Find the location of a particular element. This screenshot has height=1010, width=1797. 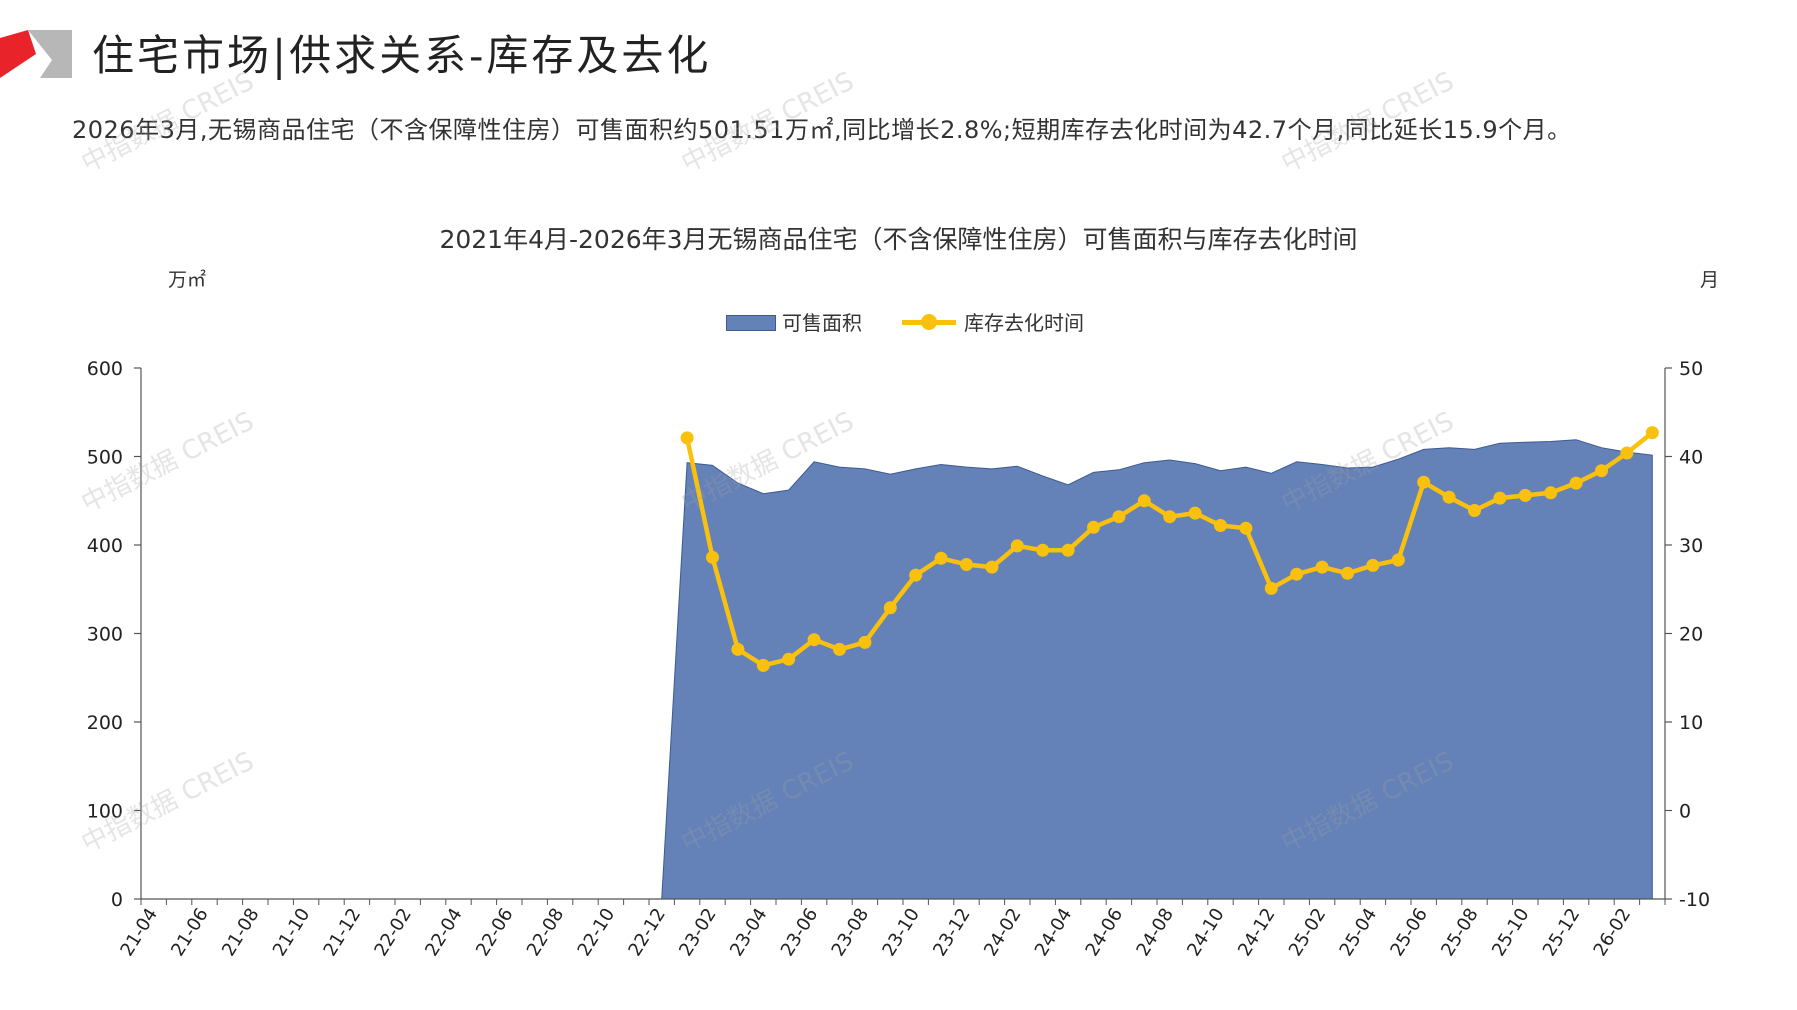

legend-area-swatch is located at coordinates (751, 323).